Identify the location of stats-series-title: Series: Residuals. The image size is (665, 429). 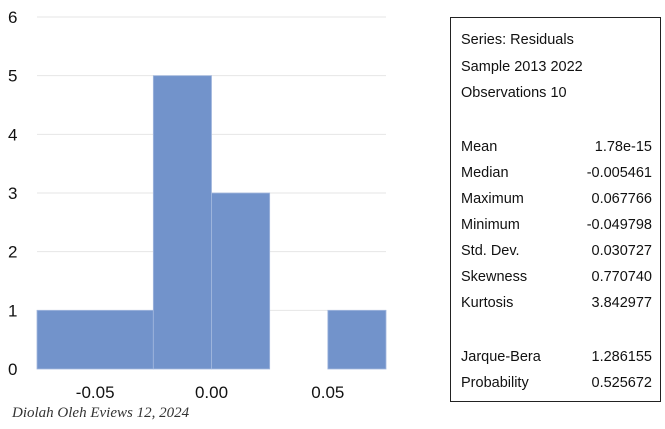
(517, 40).